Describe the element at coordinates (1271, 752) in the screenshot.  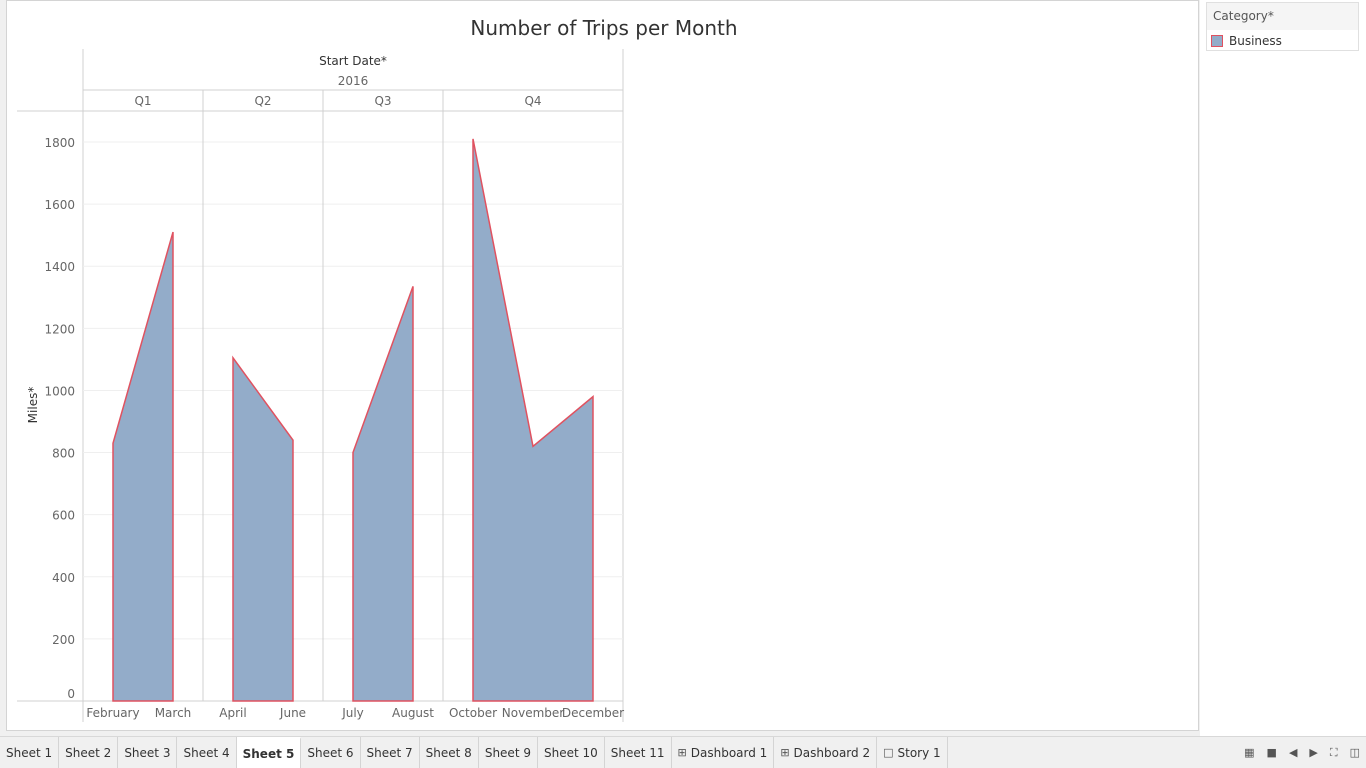
I see `filmstrip-icon: ■` at that location.